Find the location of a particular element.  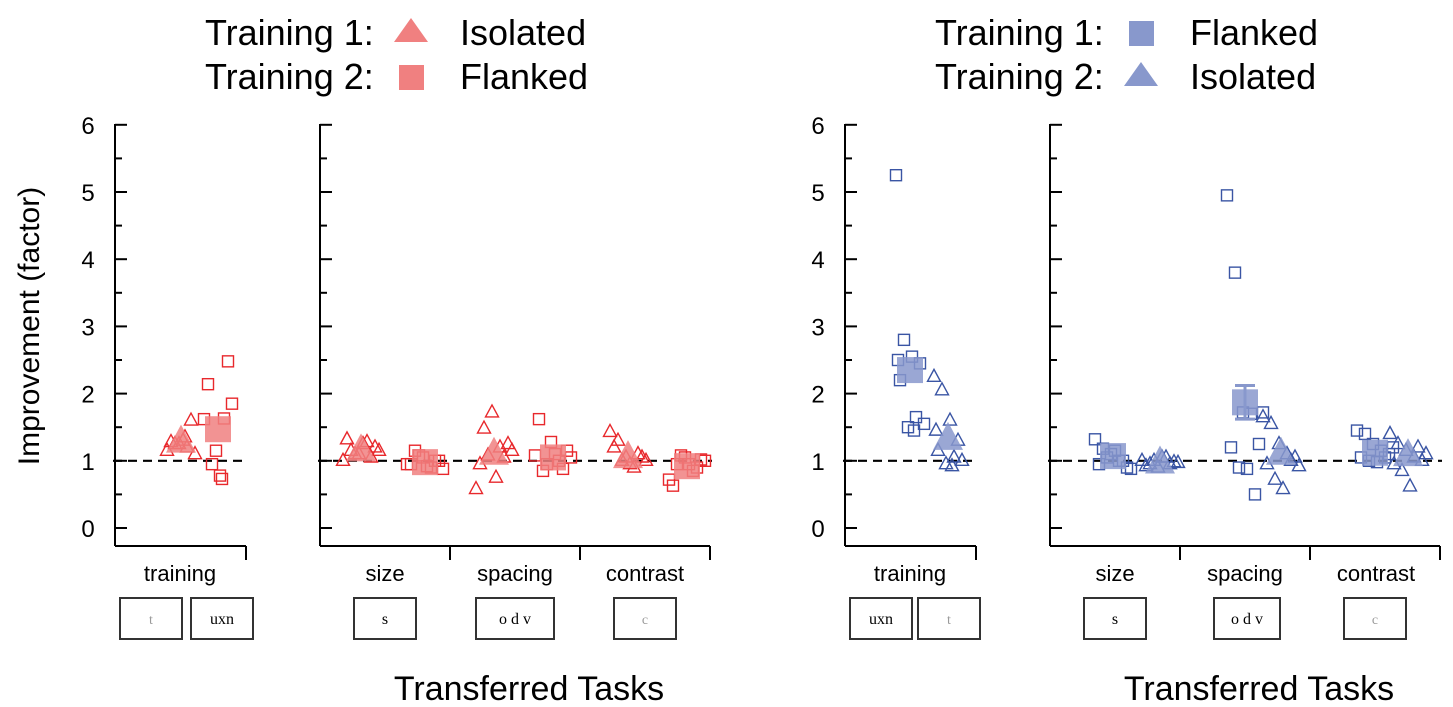

stimulus-label: o d v is located at coordinates (515, 619).